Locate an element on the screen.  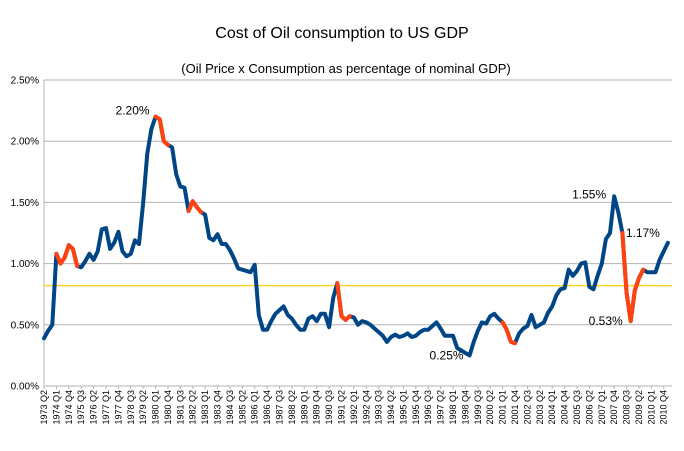
y-tick-label: 2.50% is located at coordinates (25, 81).